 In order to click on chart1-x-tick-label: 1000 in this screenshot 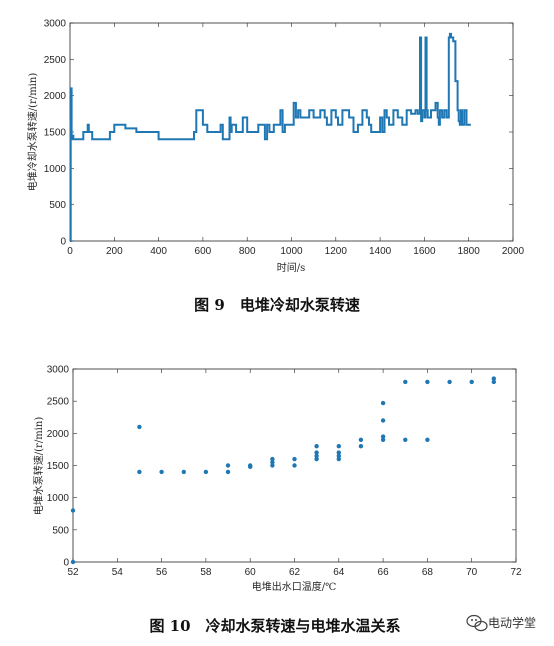, I will do `click(291, 251)`.